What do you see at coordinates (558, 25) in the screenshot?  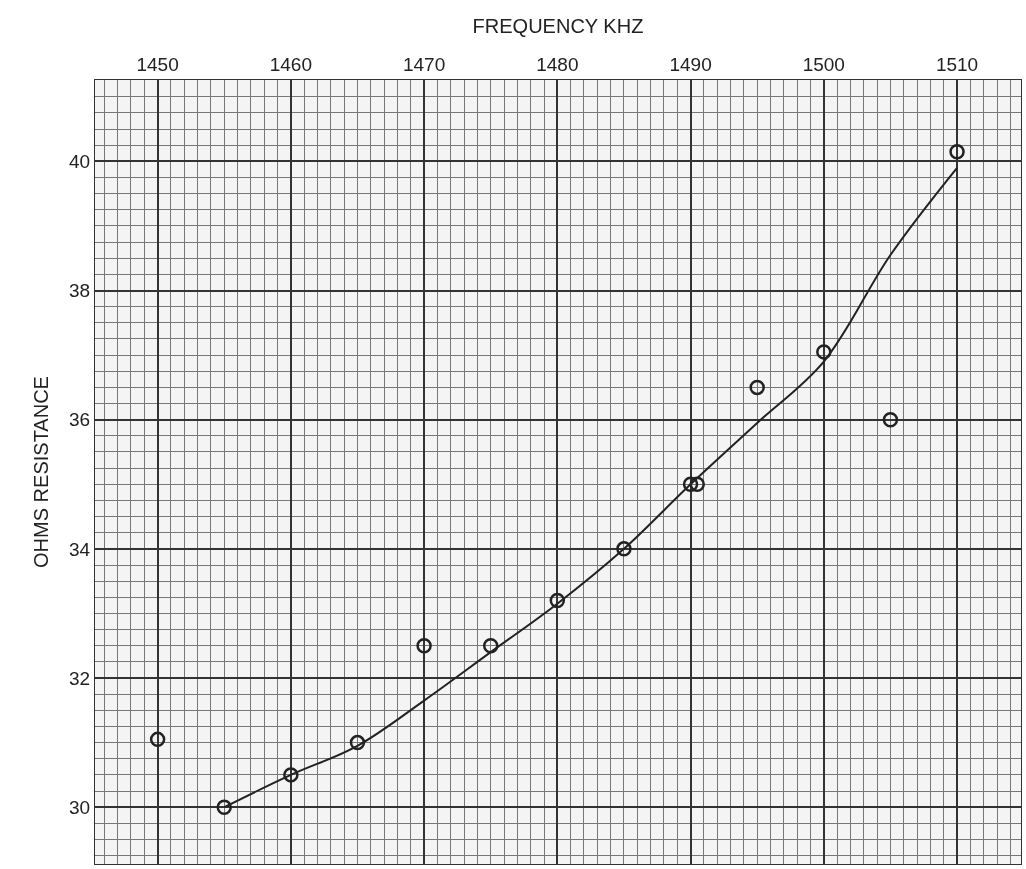 I see `x-axis-title: FREQUENCY KHZ` at bounding box center [558, 25].